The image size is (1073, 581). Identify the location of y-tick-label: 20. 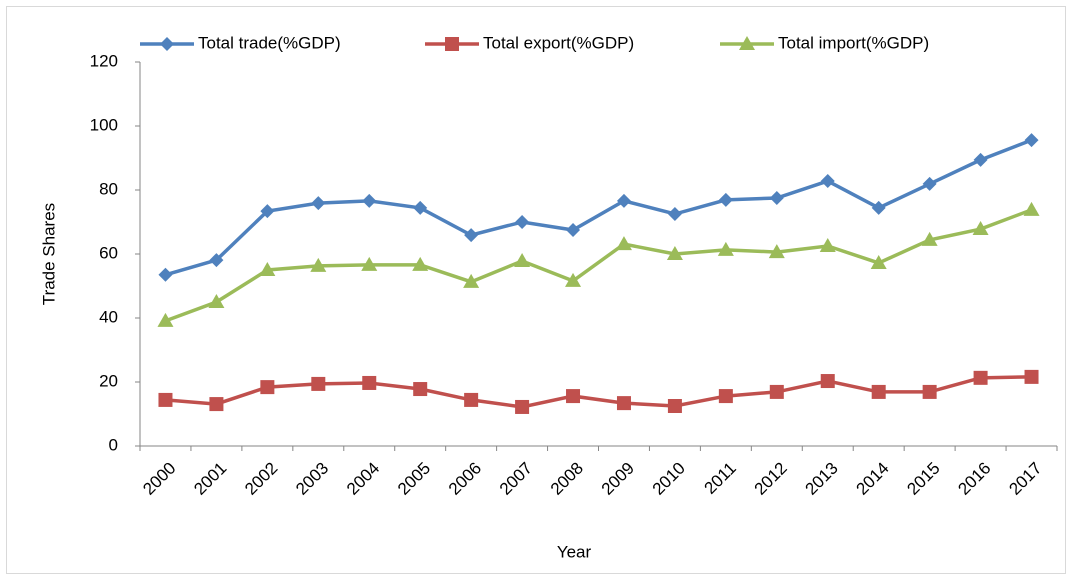
(108, 380).